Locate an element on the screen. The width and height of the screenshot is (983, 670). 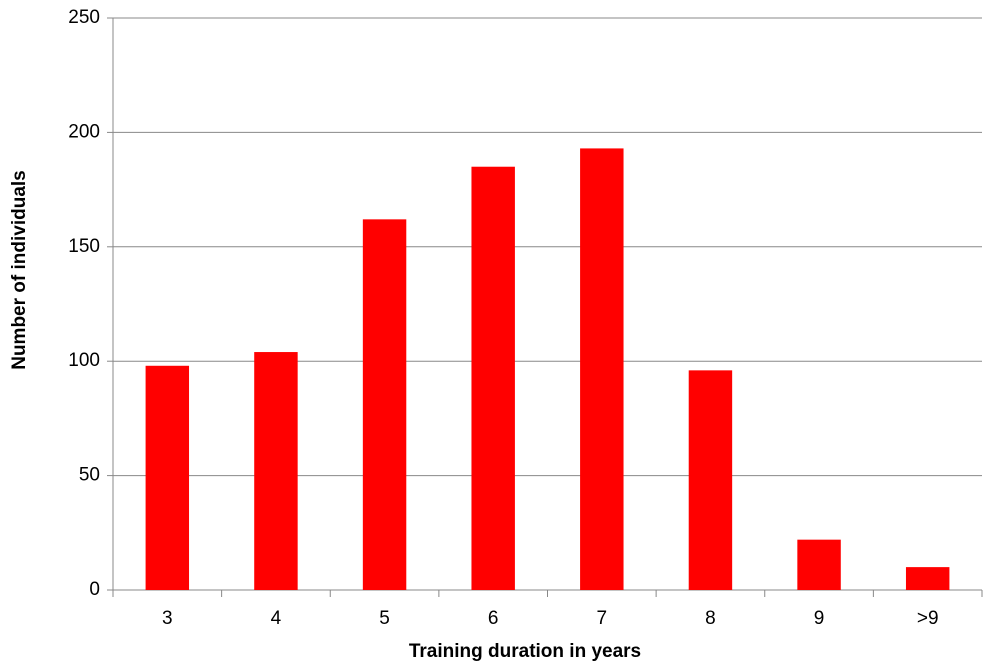
x-tick-label: 7 is located at coordinates (602, 618).